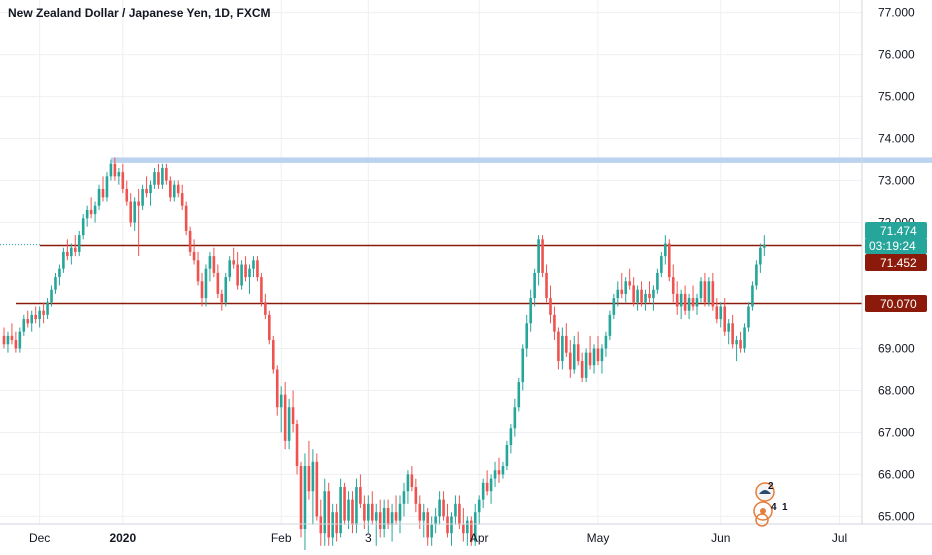 This screenshot has width=932, height=555. I want to click on level-lines-layer, so click(431, 274).